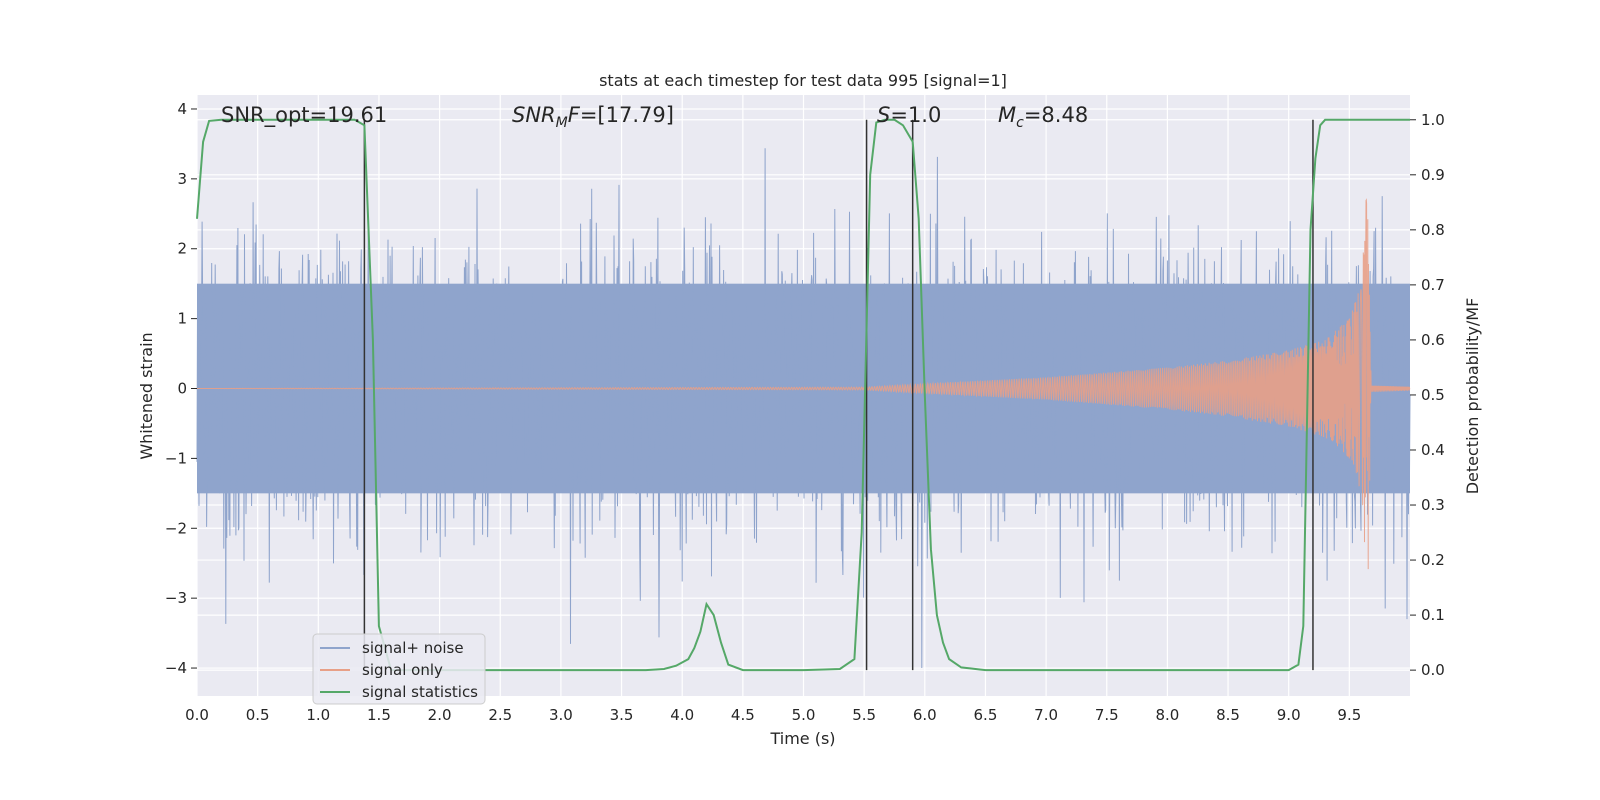 The width and height of the screenshot is (1600, 800). I want to click on y-right-tick-label: 0.7, so click(1433, 285).